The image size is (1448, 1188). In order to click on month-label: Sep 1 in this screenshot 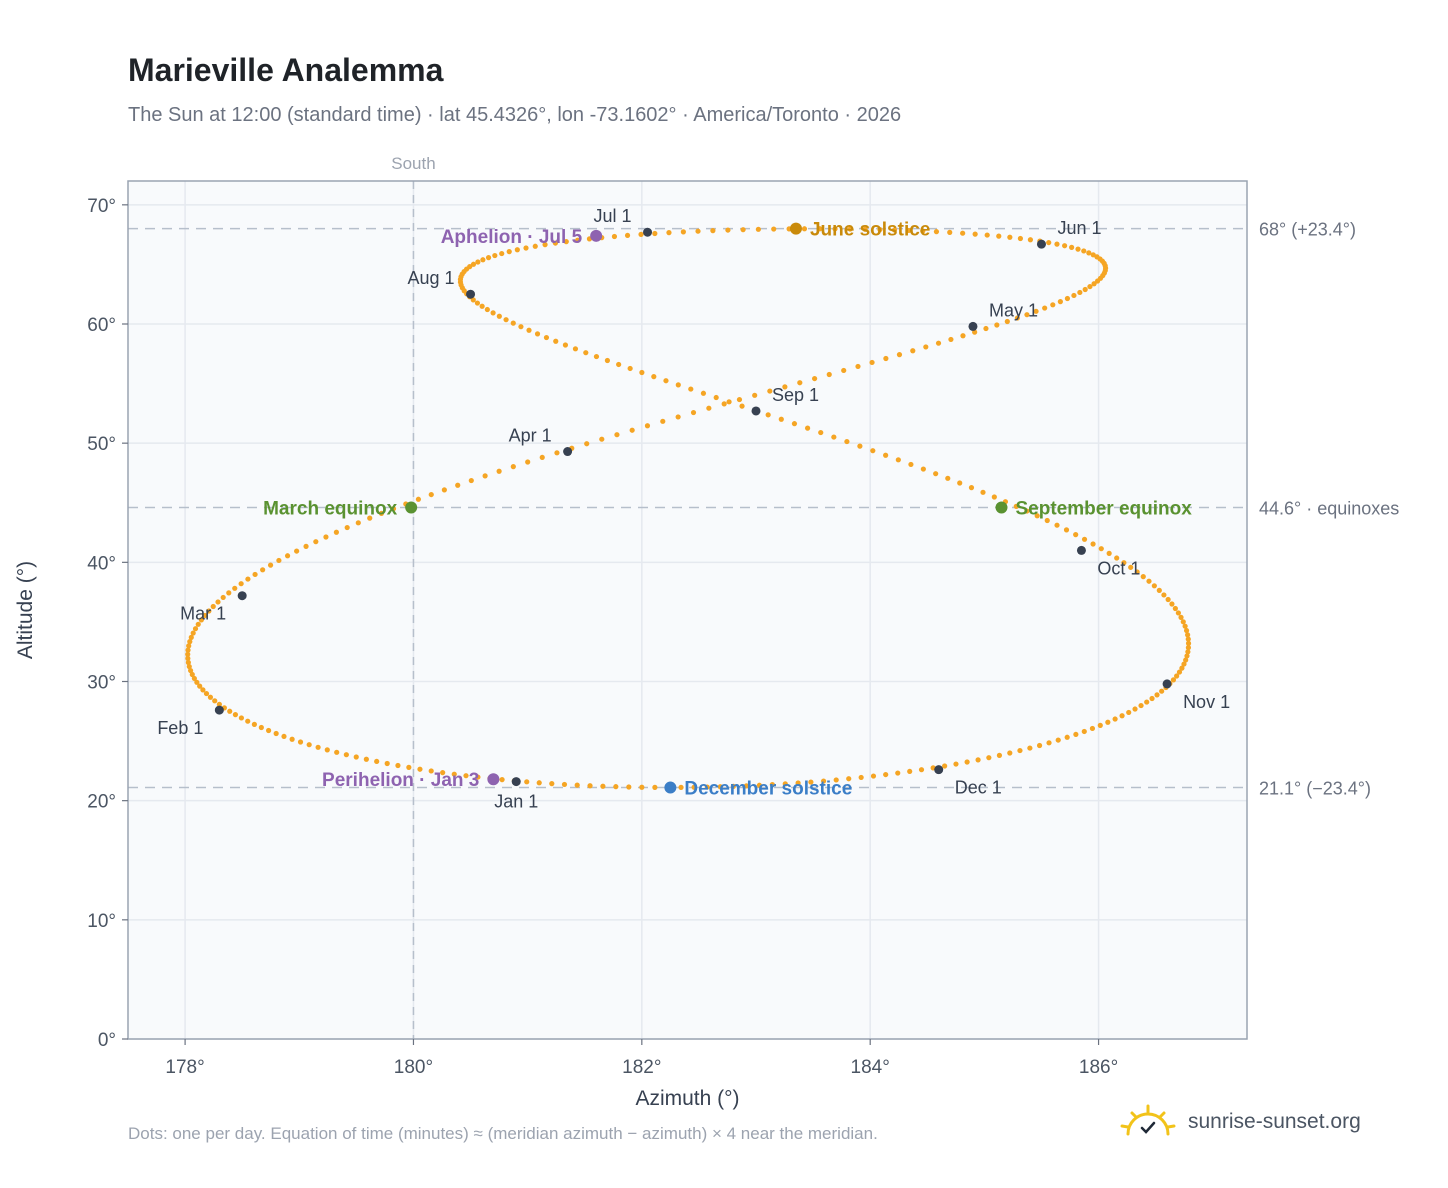, I will do `click(795, 395)`.